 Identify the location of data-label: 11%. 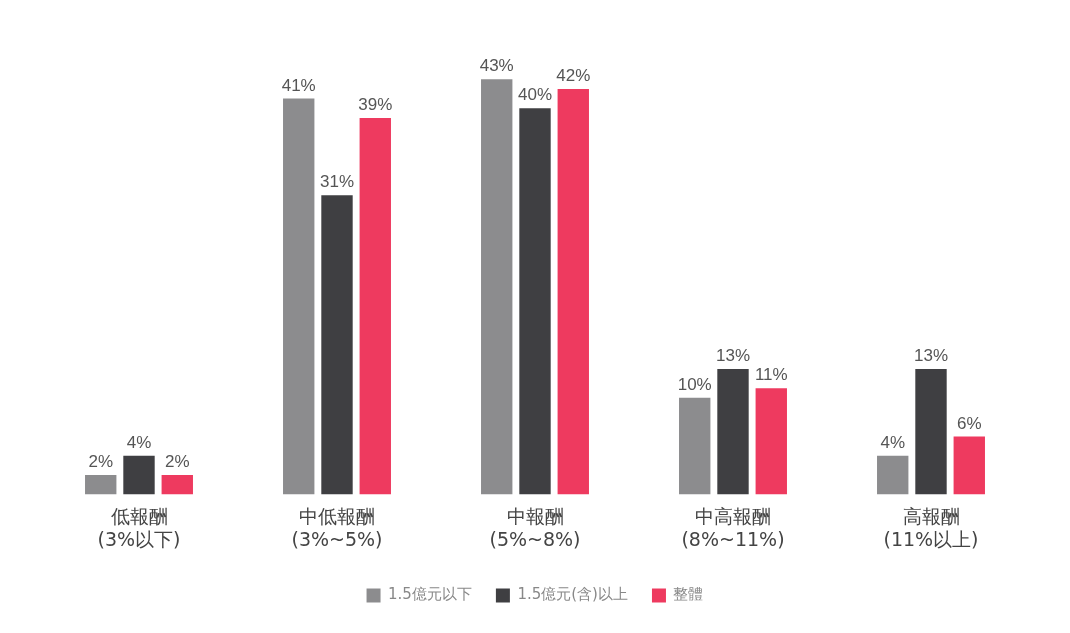
(771, 375).